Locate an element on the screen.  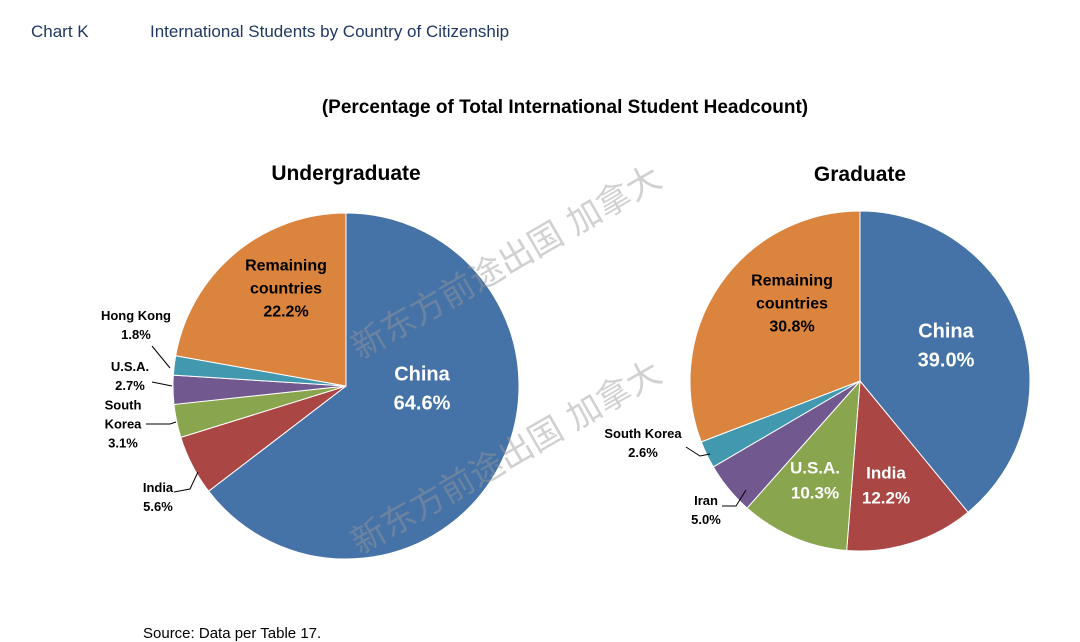
pie-slice-china is located at coordinates (945, 361).